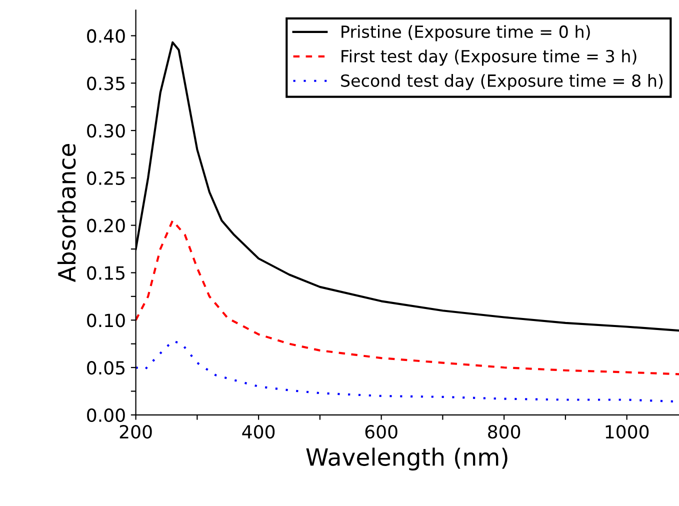 This screenshot has height=506, width=679. Describe the element at coordinates (502, 82) in the screenshot. I see `legend-label: Second test day (Exposure time = 8 h)` at that location.